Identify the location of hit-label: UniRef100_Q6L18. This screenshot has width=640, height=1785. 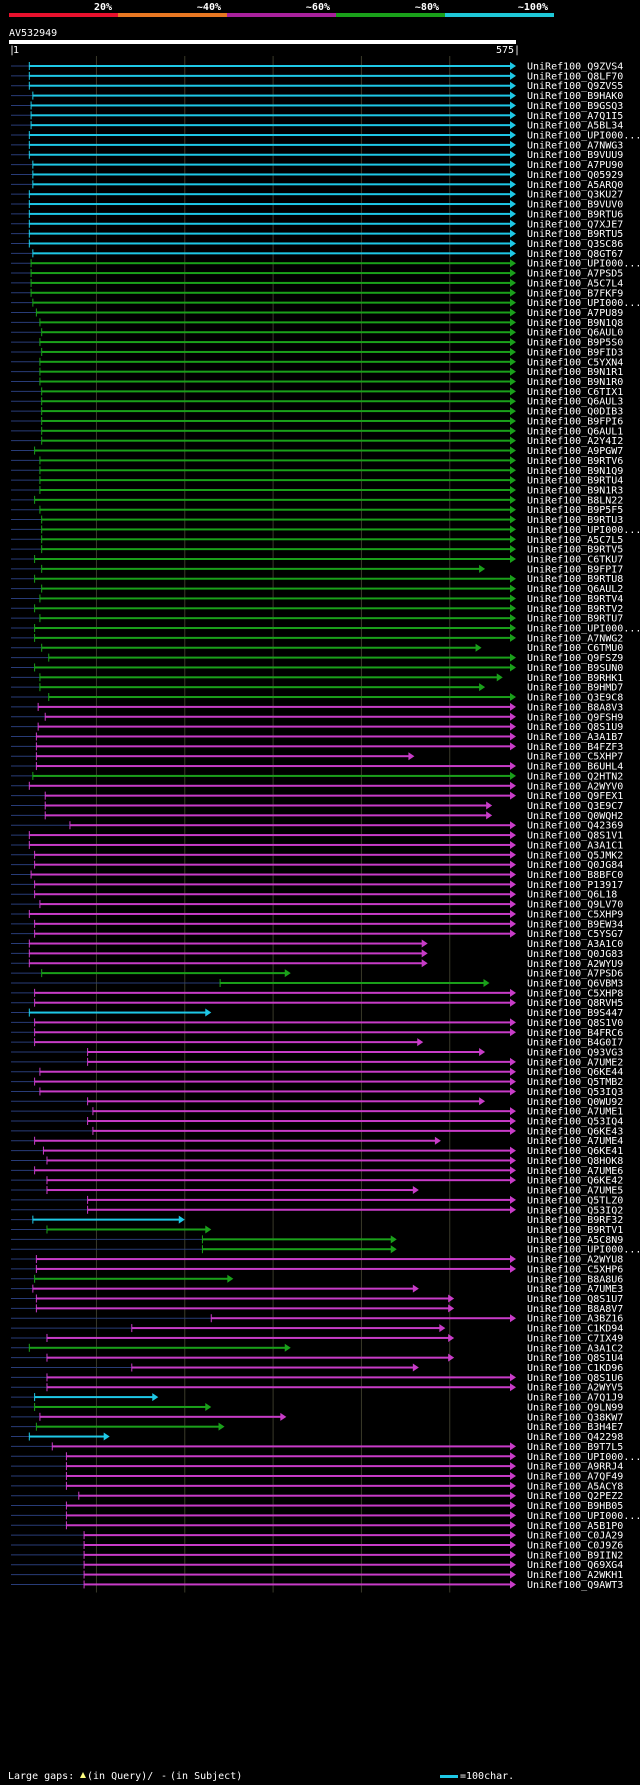
(572, 895).